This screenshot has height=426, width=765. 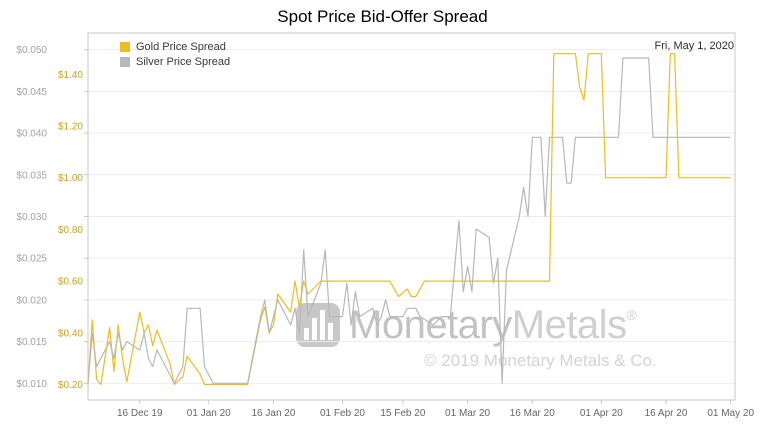 I want to click on legend: Gold Price Spread Silver Price Spread, so click(x=175, y=54).